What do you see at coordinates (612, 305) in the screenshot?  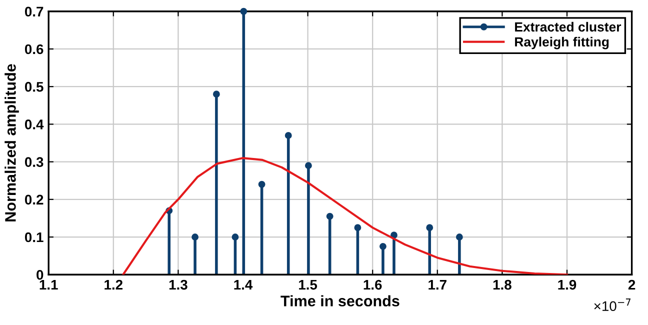 I see `text: ×10$^{−7}$` at bounding box center [612, 305].